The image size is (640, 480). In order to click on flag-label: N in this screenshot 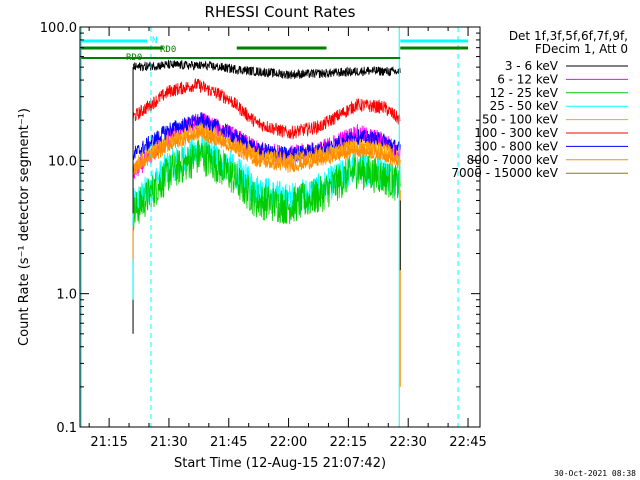, I will do `click(154, 41)`.